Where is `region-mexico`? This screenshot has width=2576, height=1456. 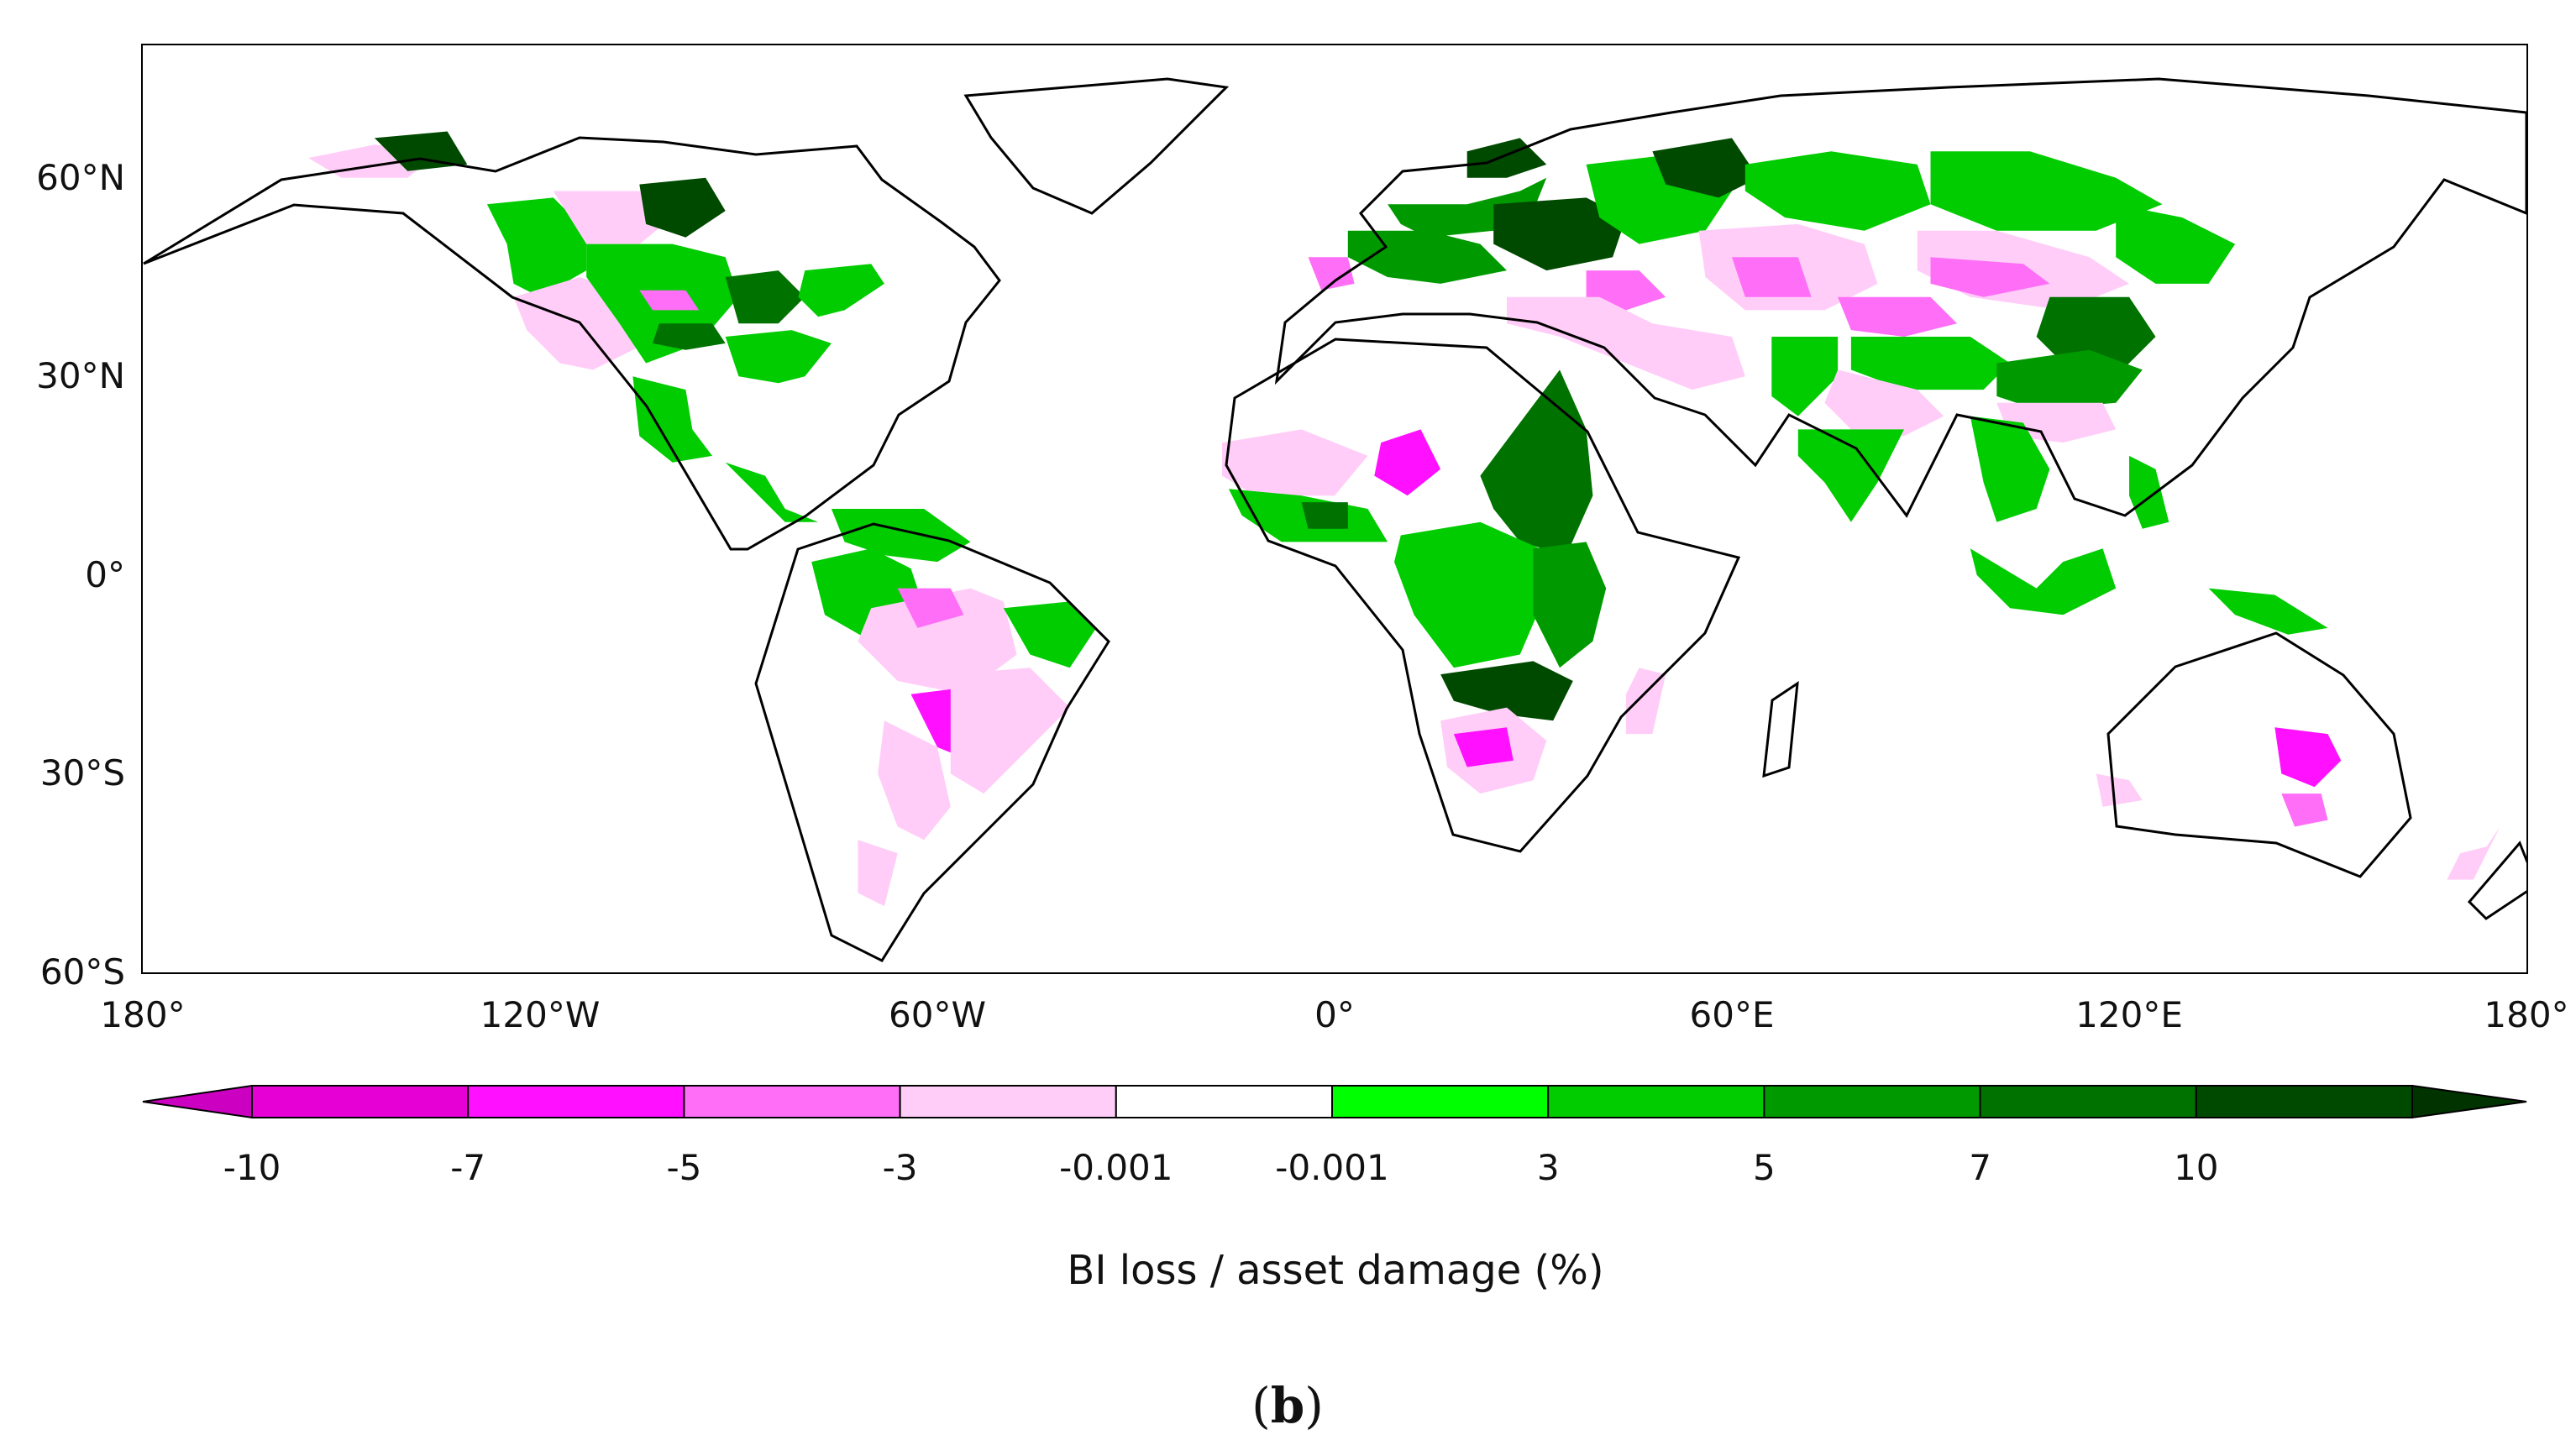
region-mexico is located at coordinates (672, 419).